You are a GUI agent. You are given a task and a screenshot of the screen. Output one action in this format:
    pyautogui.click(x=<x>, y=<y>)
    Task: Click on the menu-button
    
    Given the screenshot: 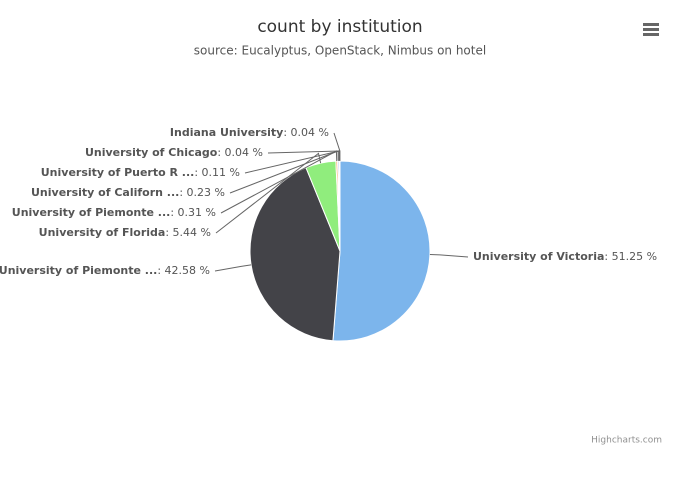 What is the action you would take?
    pyautogui.click(x=651, y=29)
    